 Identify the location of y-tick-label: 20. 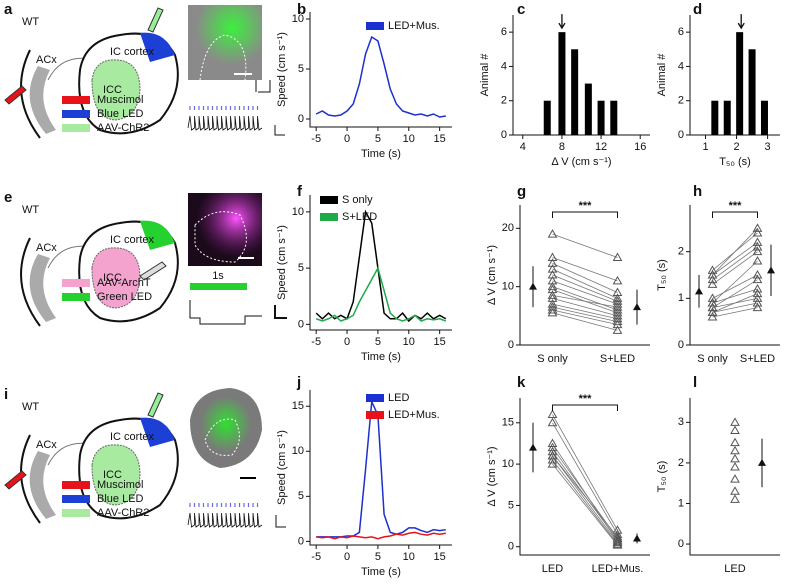
(508, 228).